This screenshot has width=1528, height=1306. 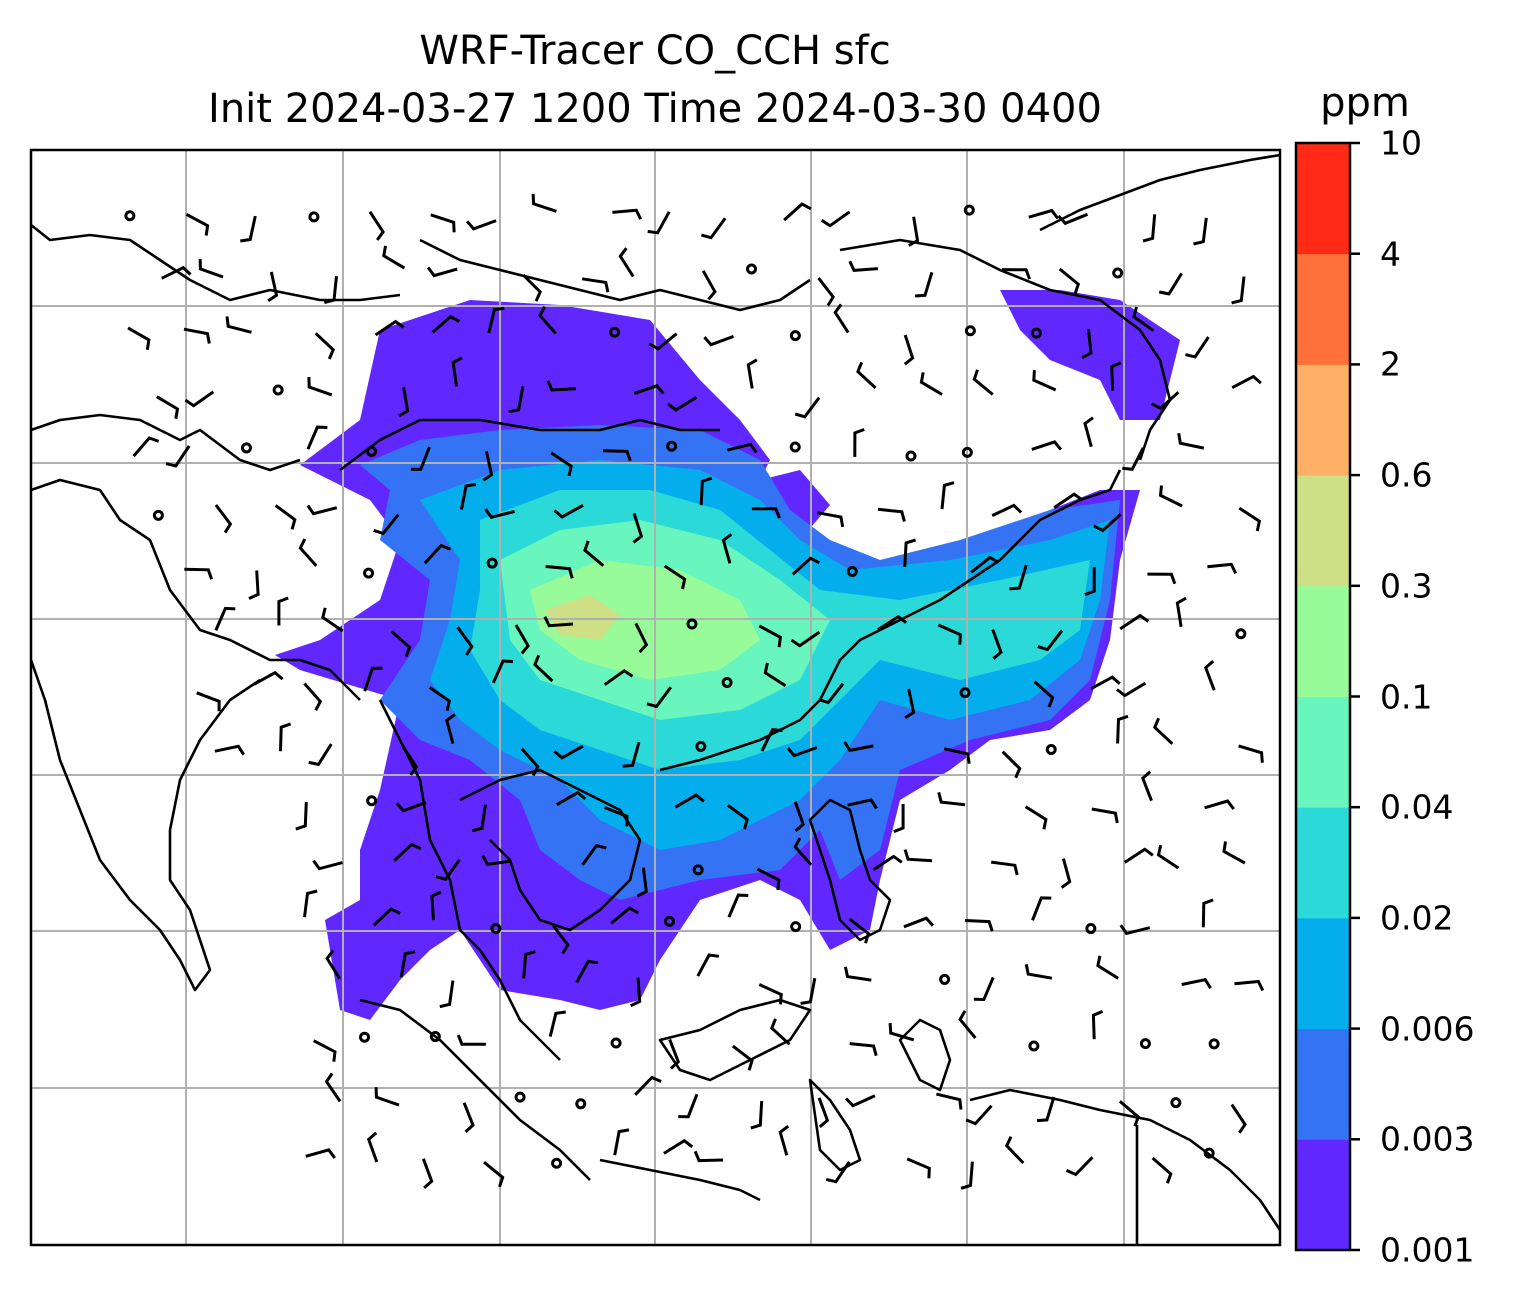 What do you see at coordinates (1427, 1029) in the screenshot?
I see `colorbar-tick-label: 0.006` at bounding box center [1427, 1029].